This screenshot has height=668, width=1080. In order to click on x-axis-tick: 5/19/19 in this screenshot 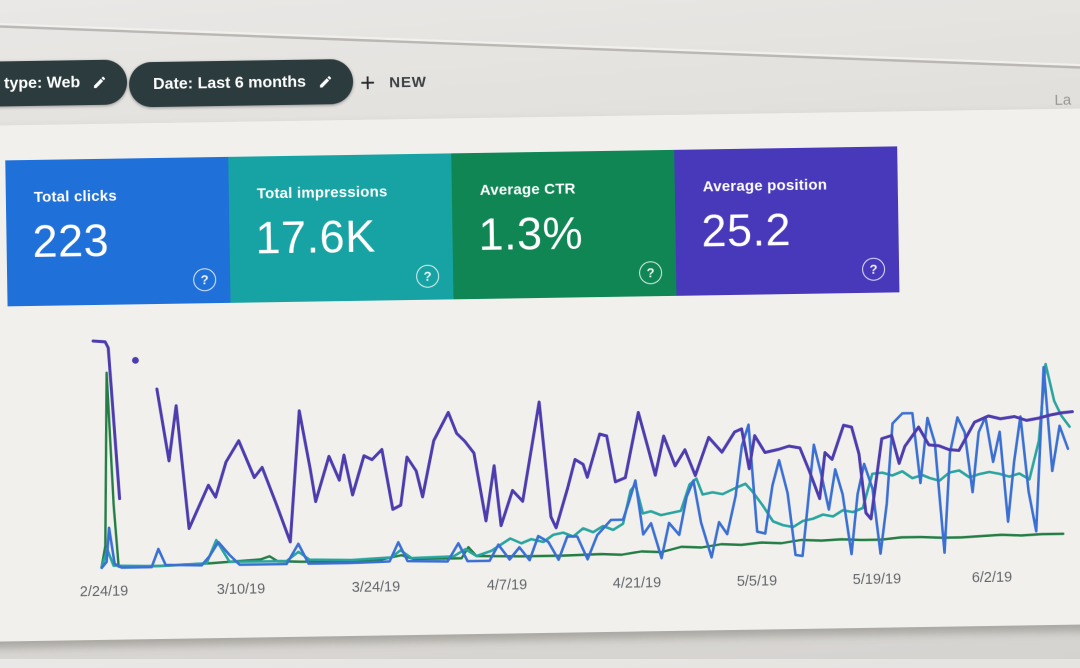, I will do `click(877, 580)`.